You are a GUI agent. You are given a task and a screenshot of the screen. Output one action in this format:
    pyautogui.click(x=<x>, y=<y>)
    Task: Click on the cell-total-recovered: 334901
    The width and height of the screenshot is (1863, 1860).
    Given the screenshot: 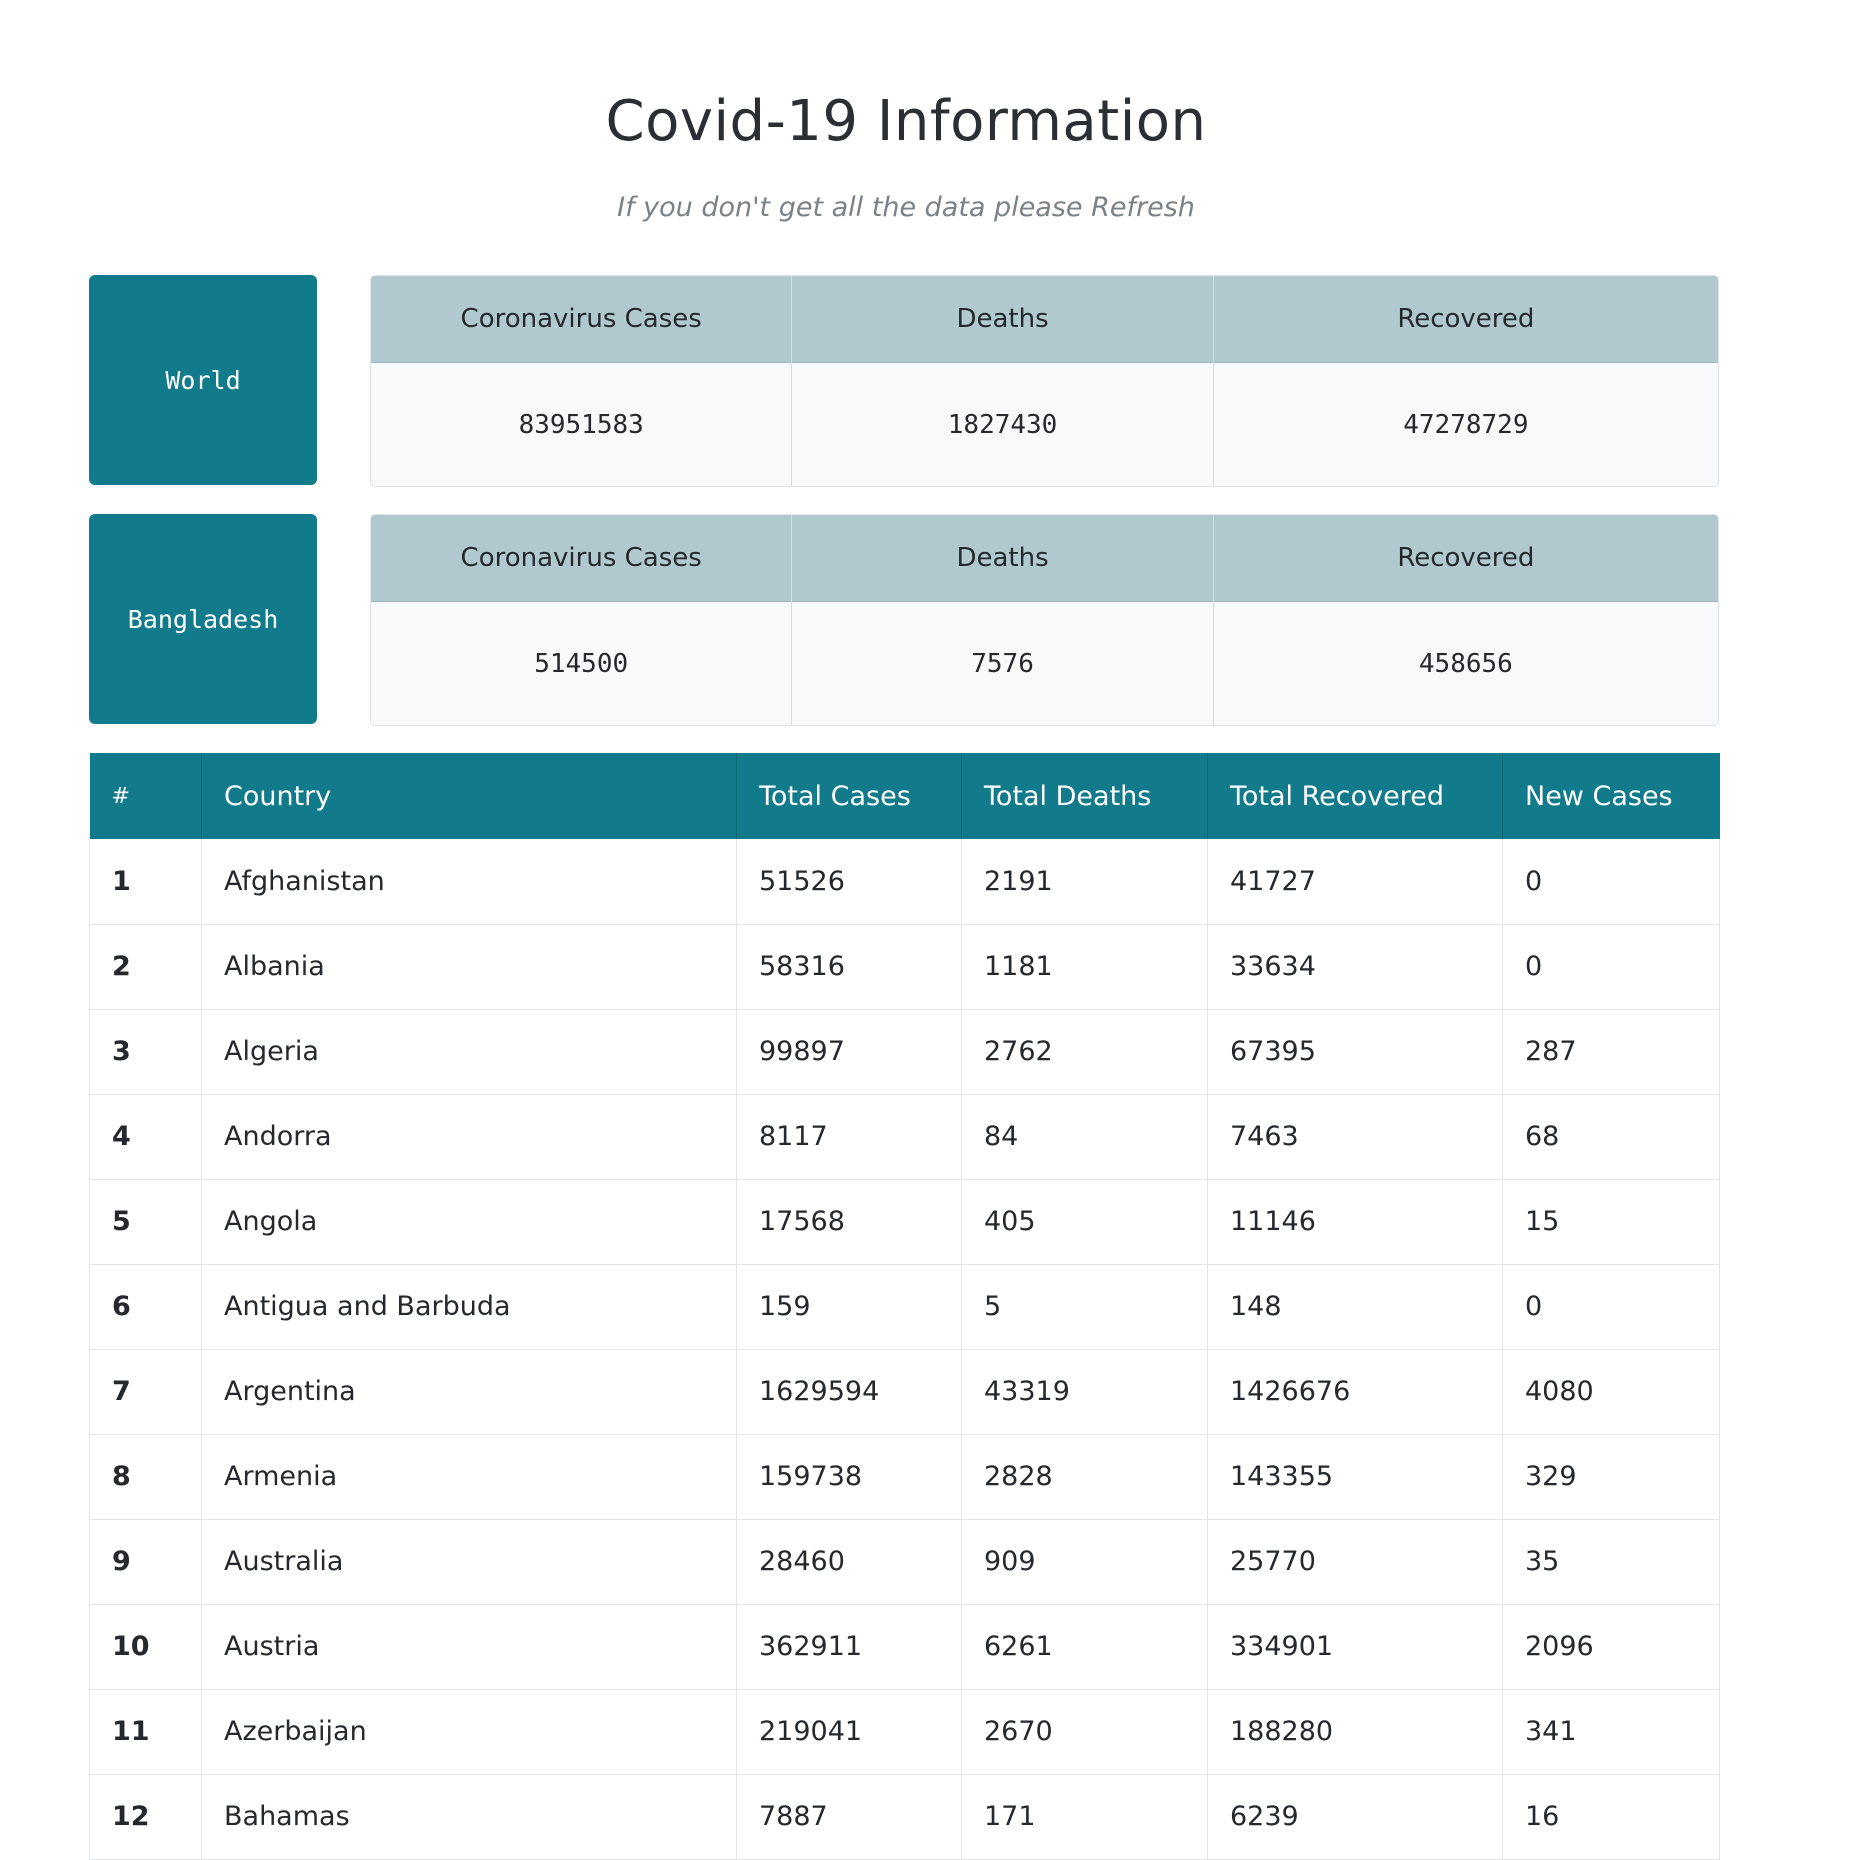 What is the action you would take?
    pyautogui.click(x=1355, y=1647)
    